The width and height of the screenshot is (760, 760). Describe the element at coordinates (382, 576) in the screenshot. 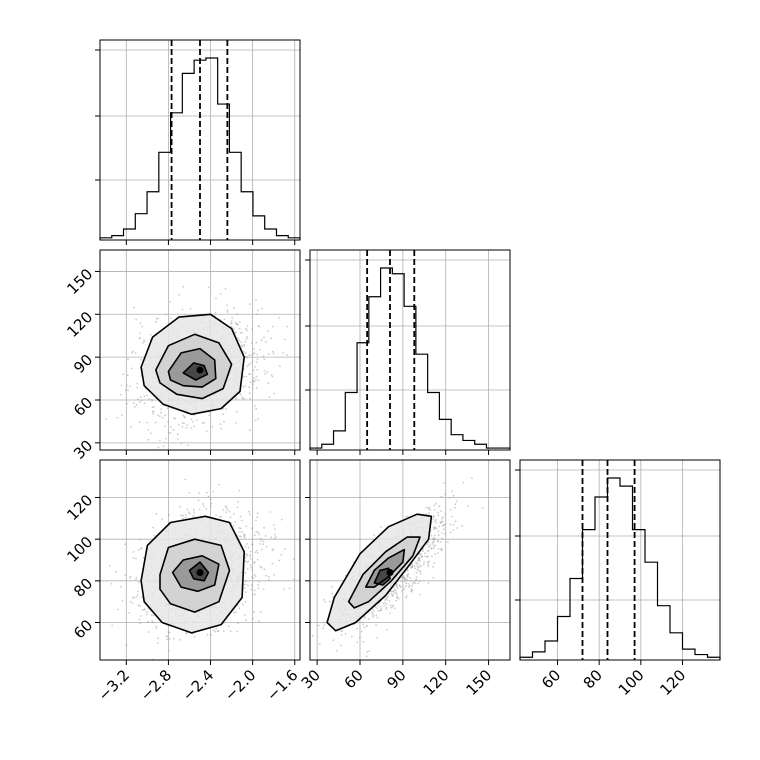

I see `density-level` at that location.